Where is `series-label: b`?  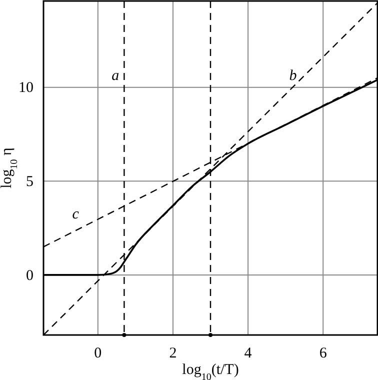
series-label: b is located at coordinates (293, 76).